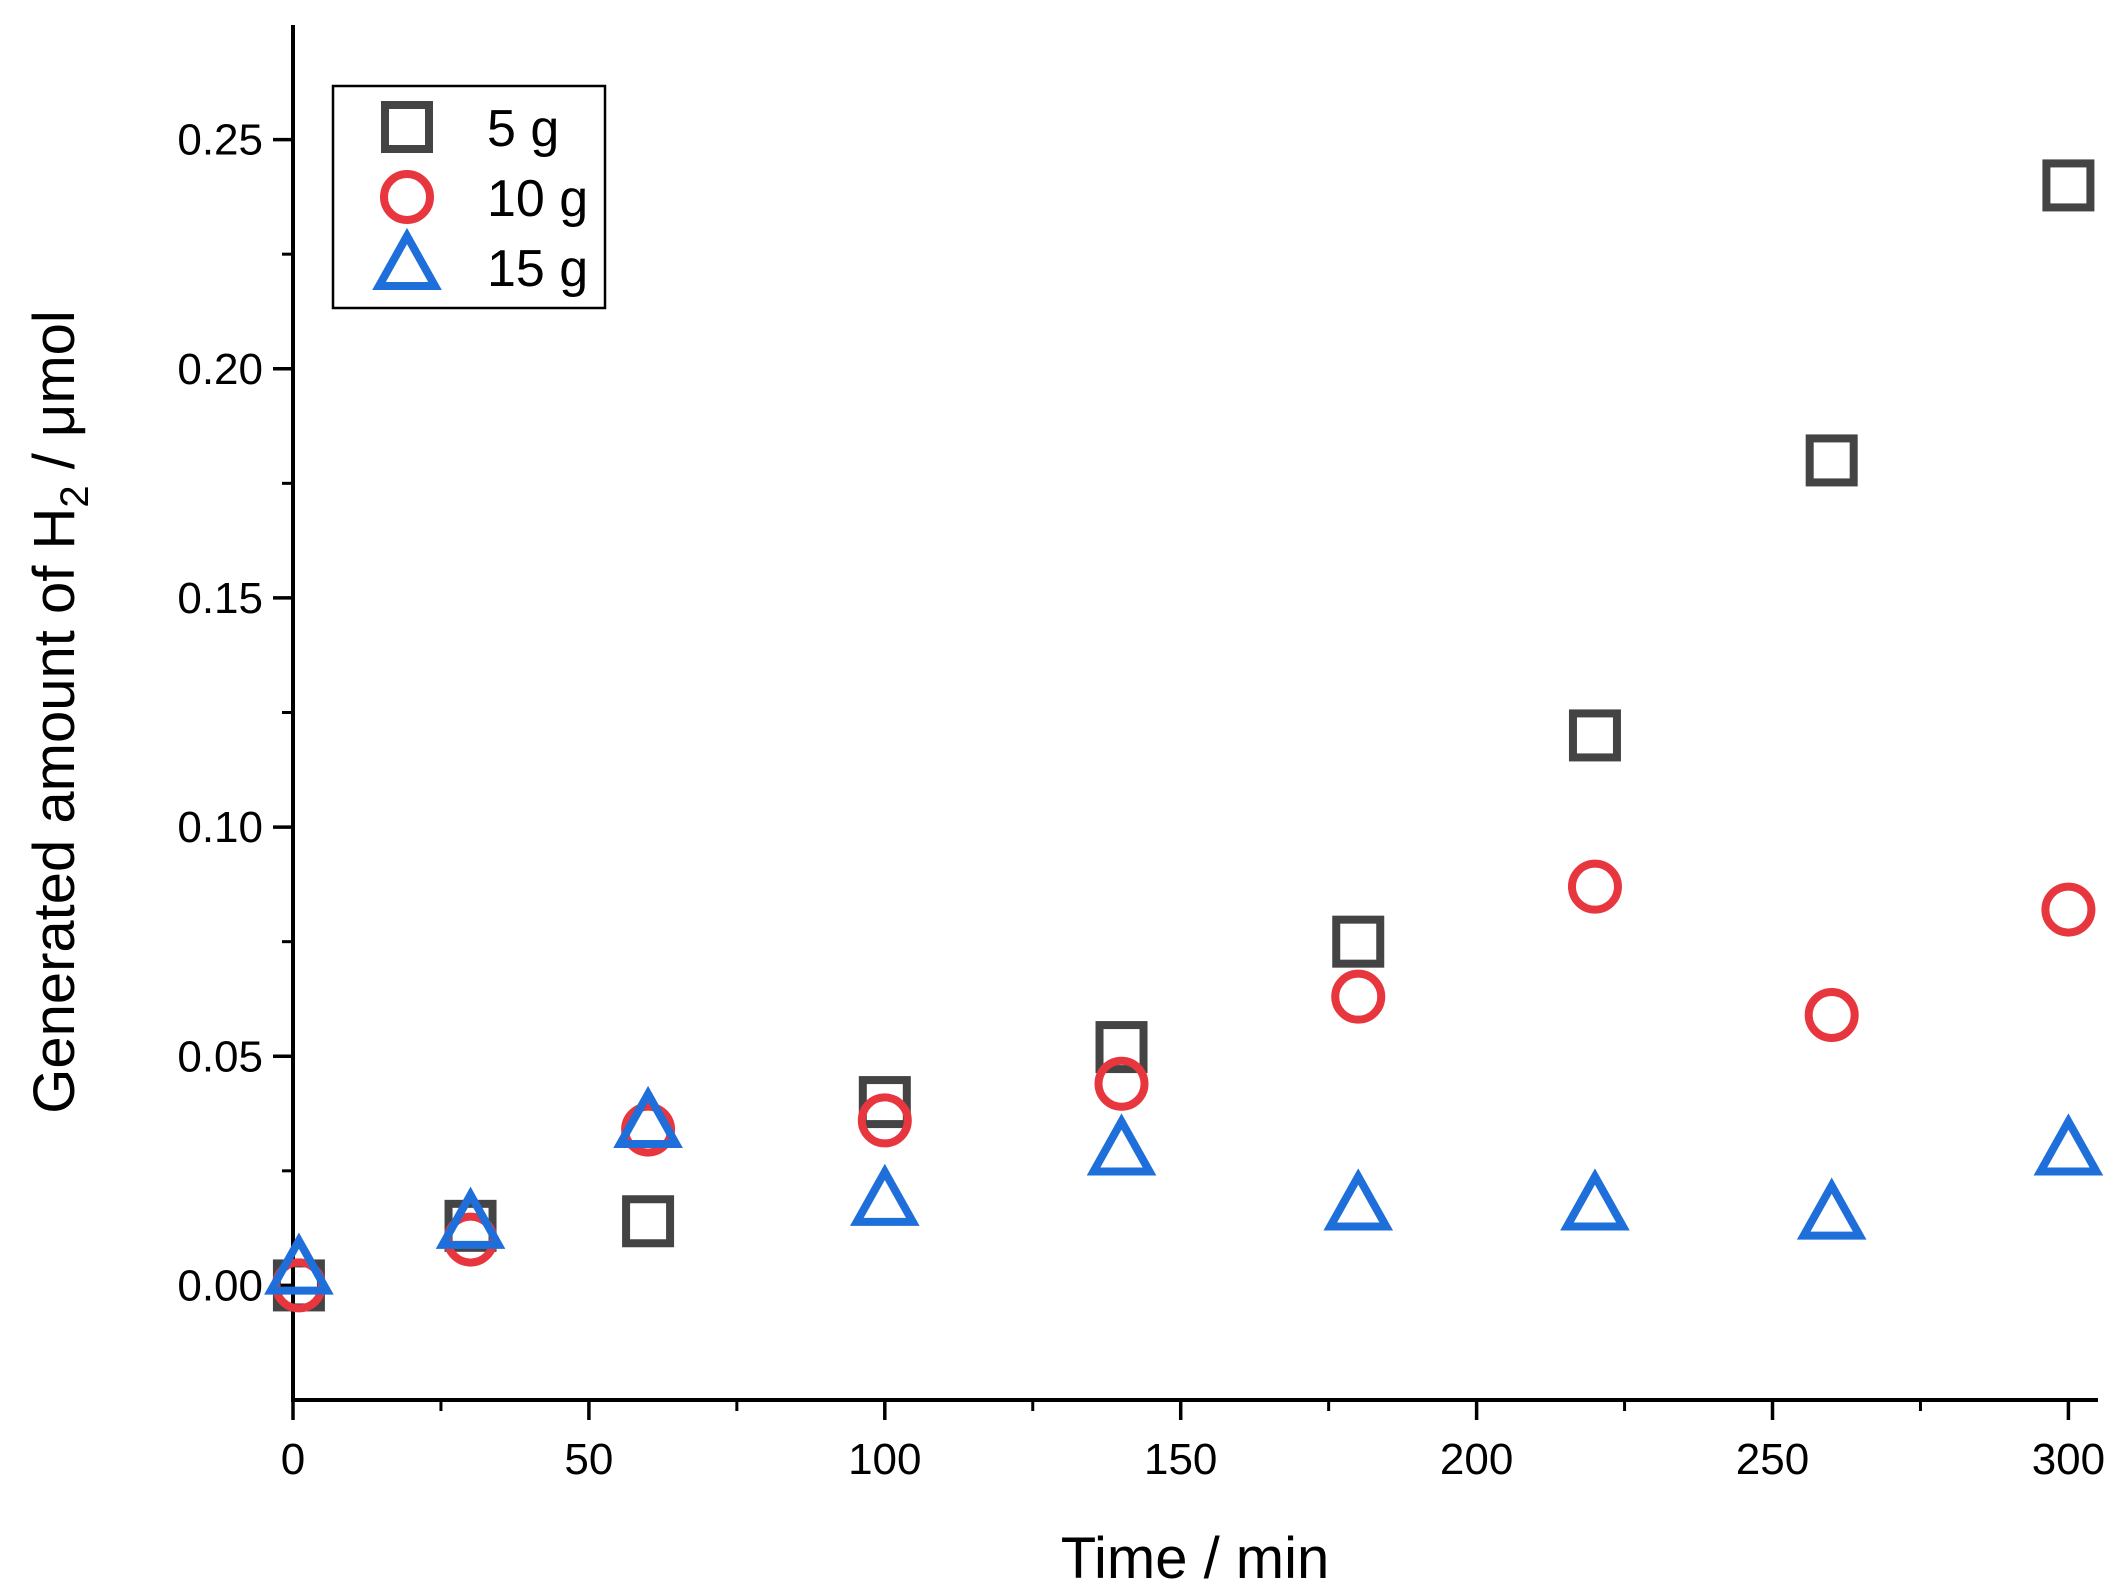 Image resolution: width=2126 pixels, height=1595 pixels. What do you see at coordinates (407, 258) in the screenshot?
I see `legend-15g-marker` at bounding box center [407, 258].